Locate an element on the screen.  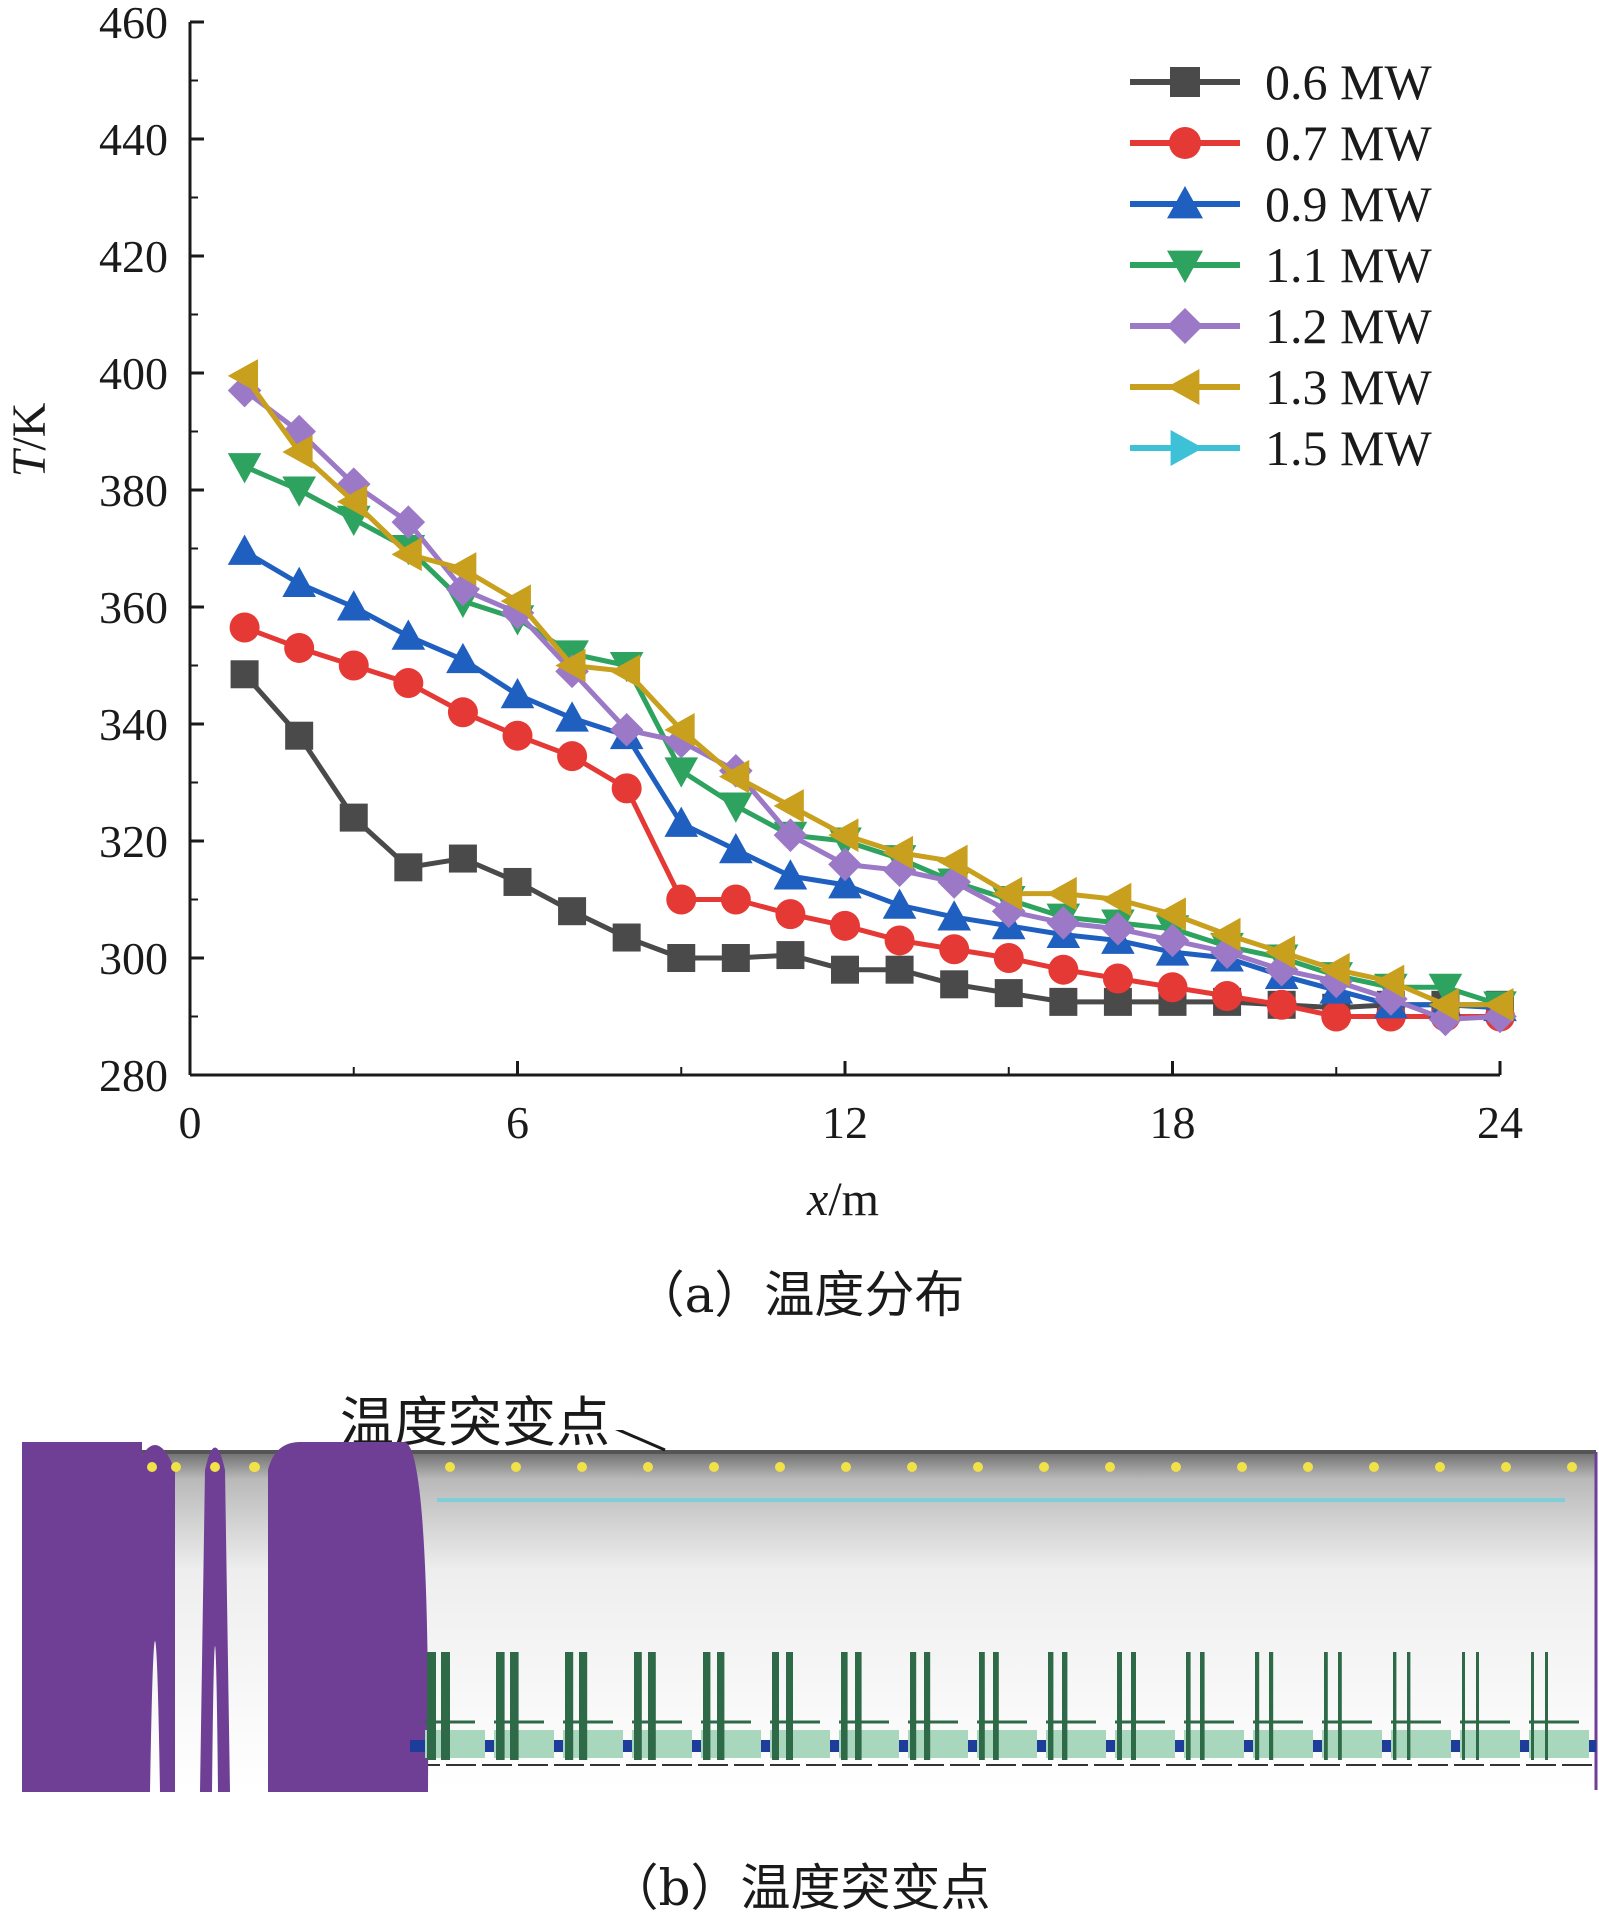
legend-item: 0.7 MW is located at coordinates (1281, 143).